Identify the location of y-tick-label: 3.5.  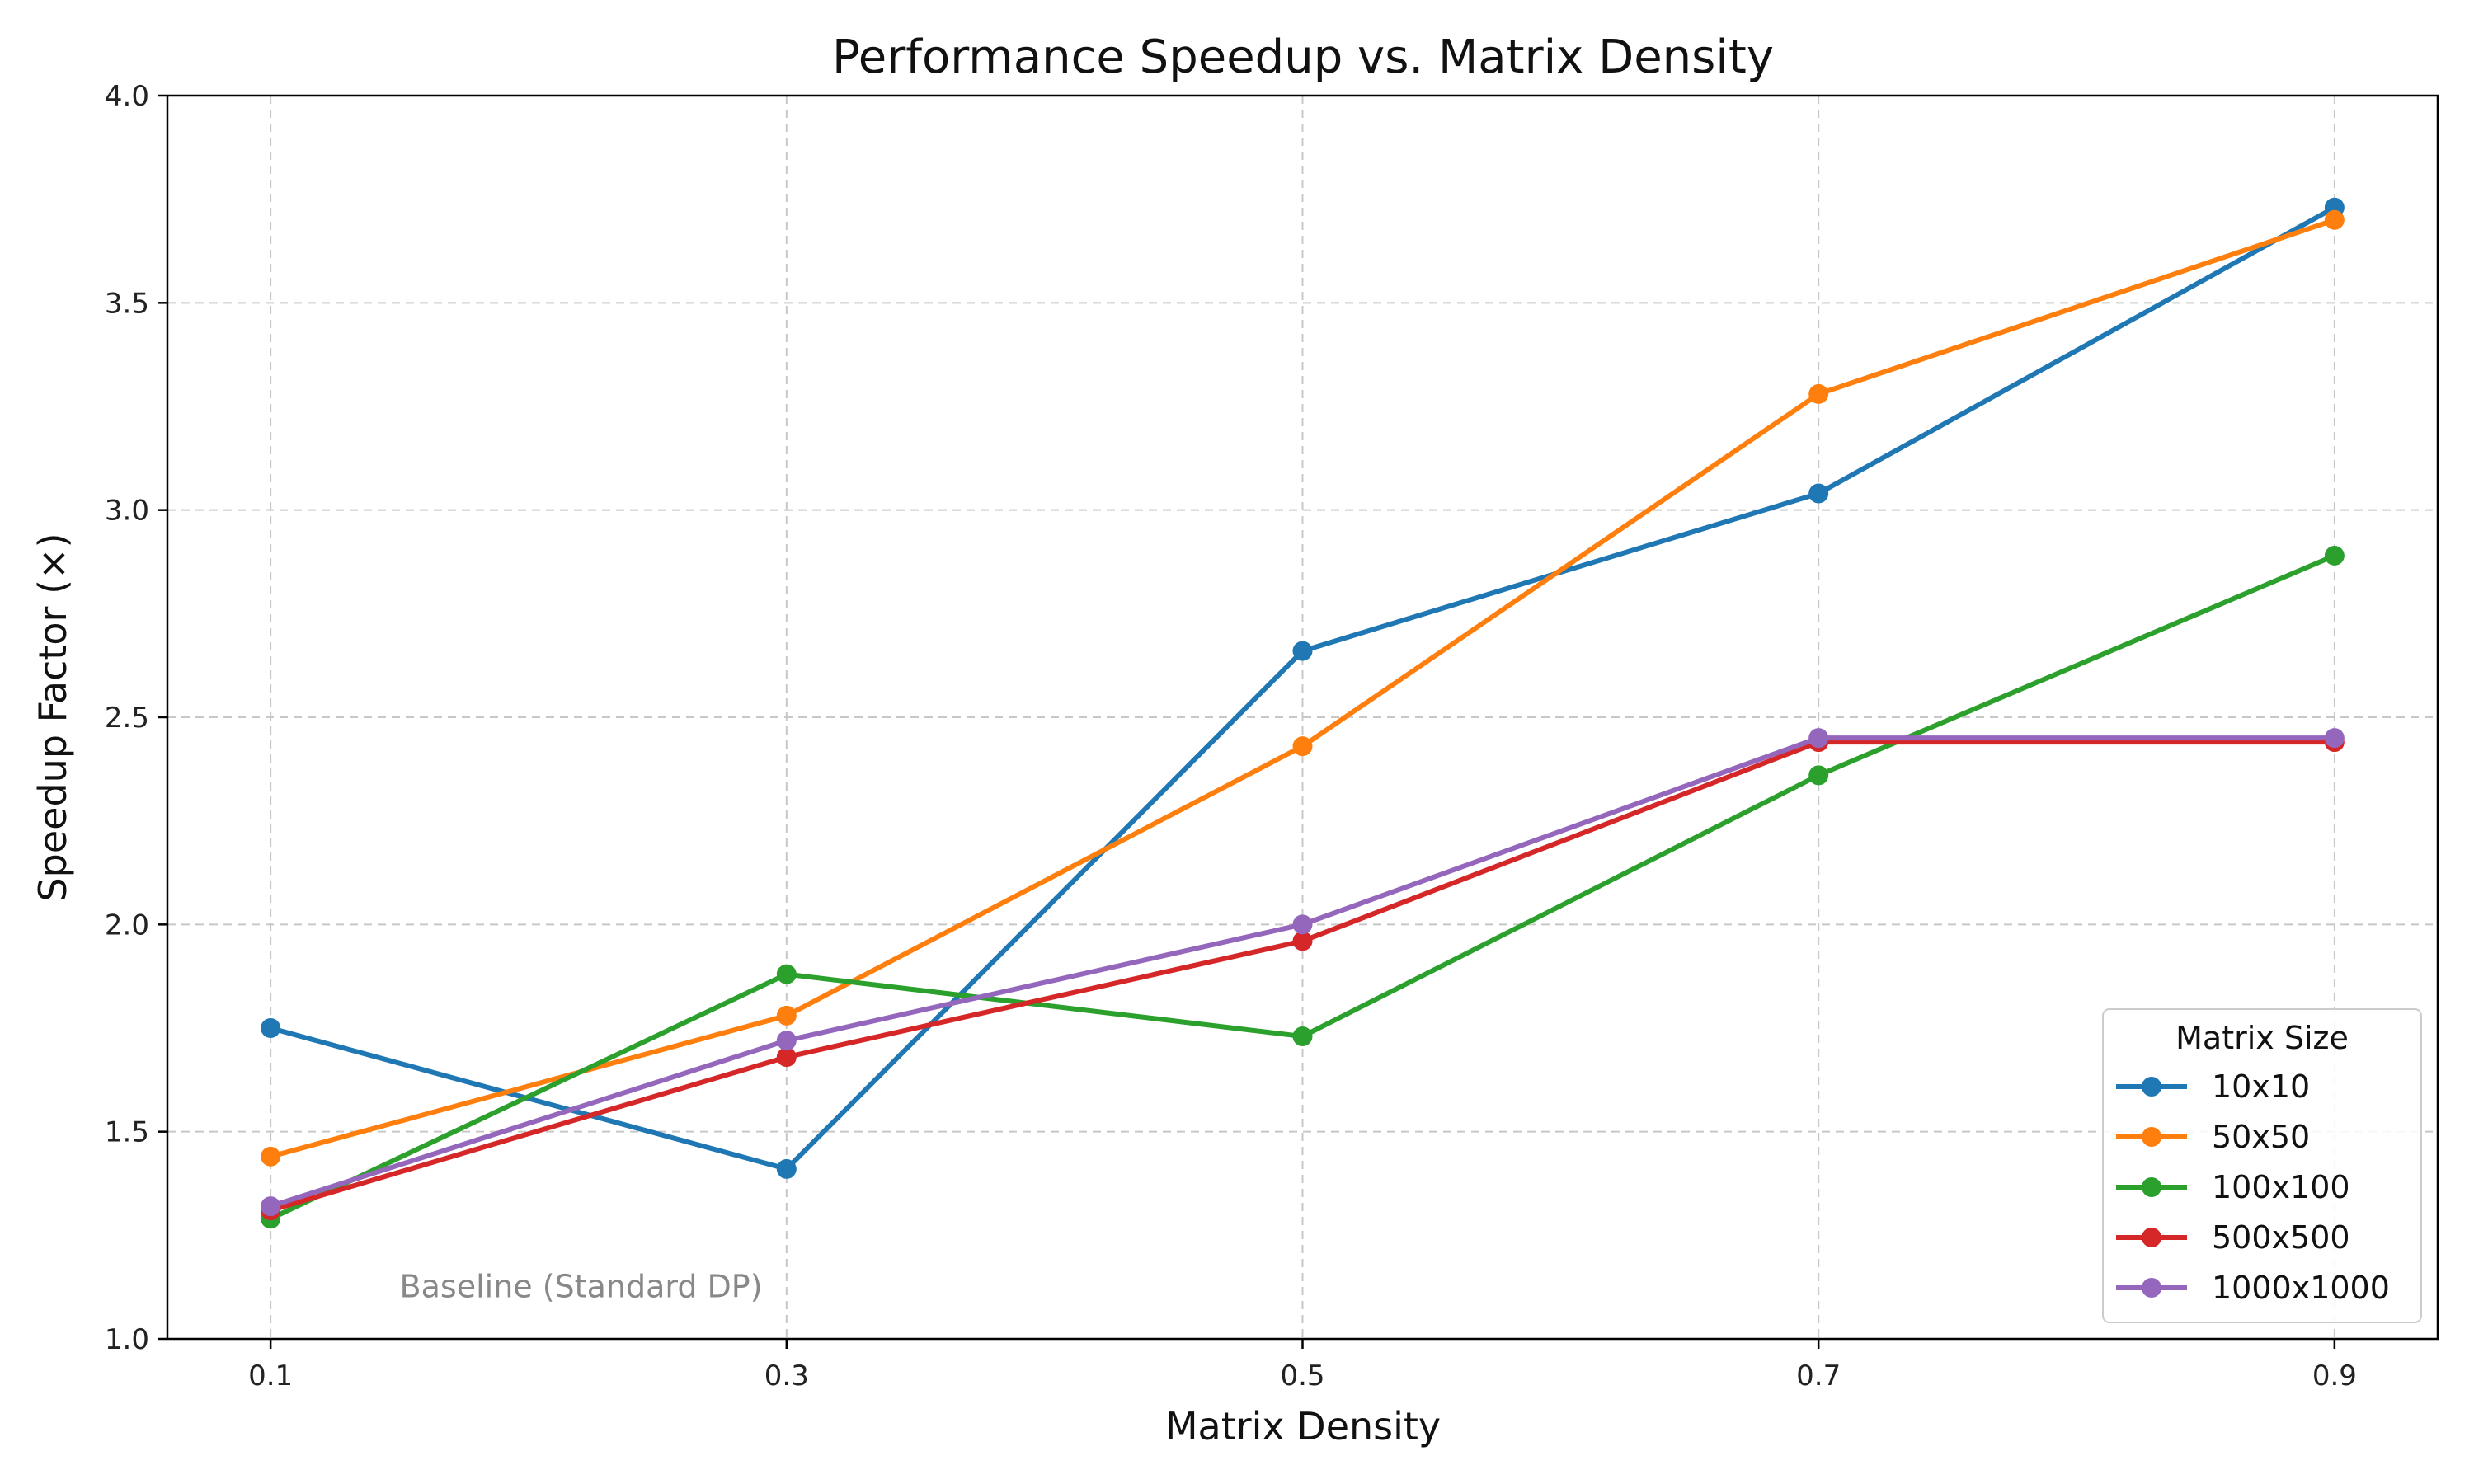
(127, 303).